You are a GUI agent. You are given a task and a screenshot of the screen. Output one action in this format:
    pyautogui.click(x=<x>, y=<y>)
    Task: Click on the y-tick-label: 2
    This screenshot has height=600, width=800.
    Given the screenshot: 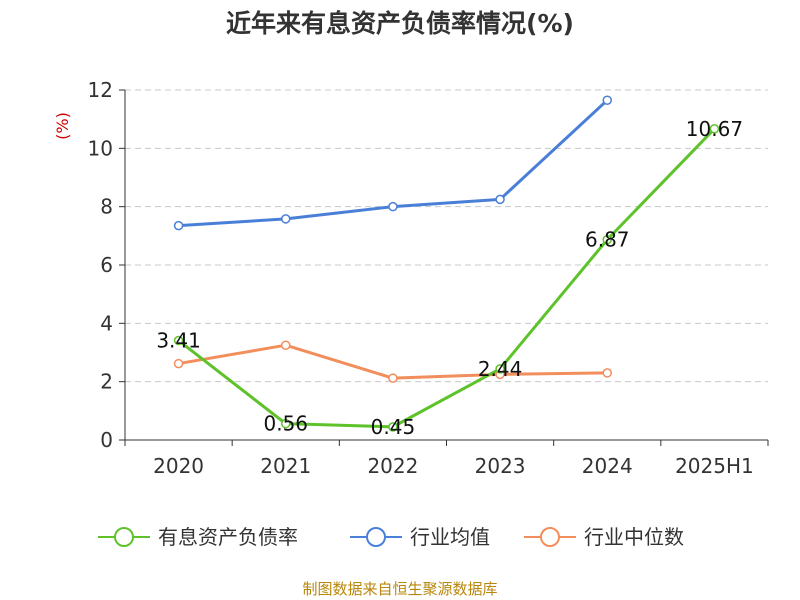 What is the action you would take?
    pyautogui.click(x=106, y=382)
    